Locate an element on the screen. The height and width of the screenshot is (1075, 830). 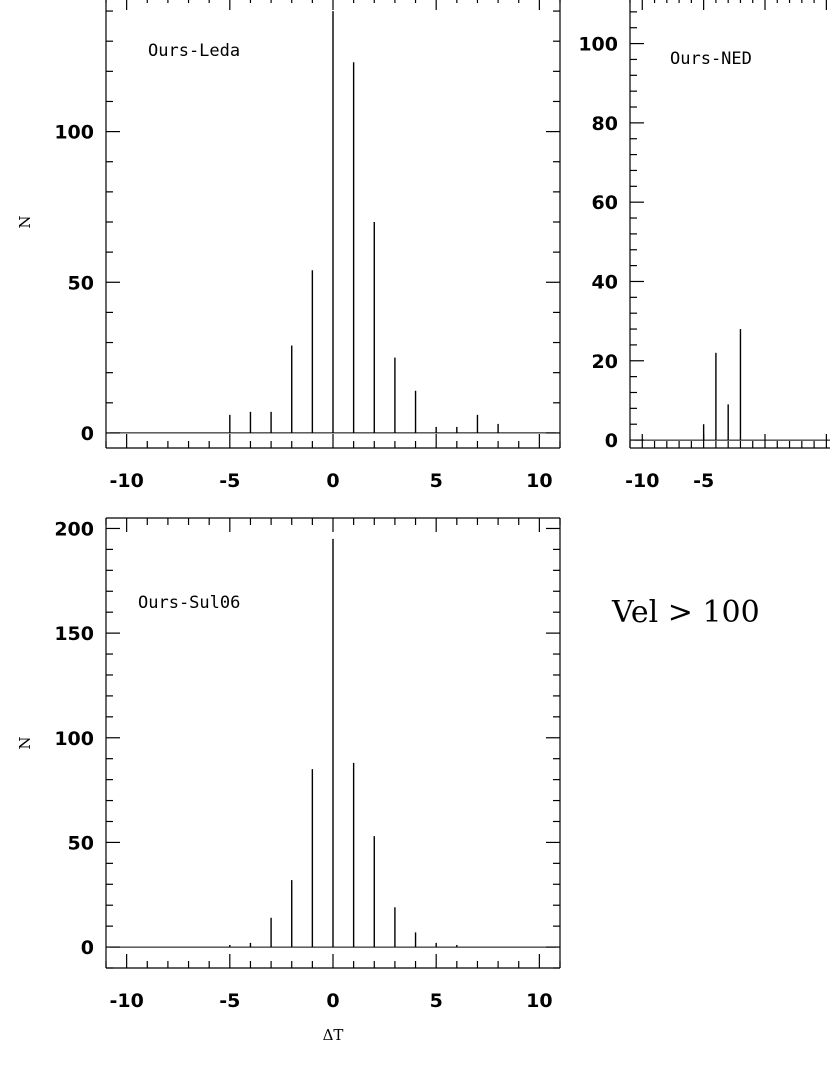
y-tick-label: 60 is located at coordinates (605, 203).